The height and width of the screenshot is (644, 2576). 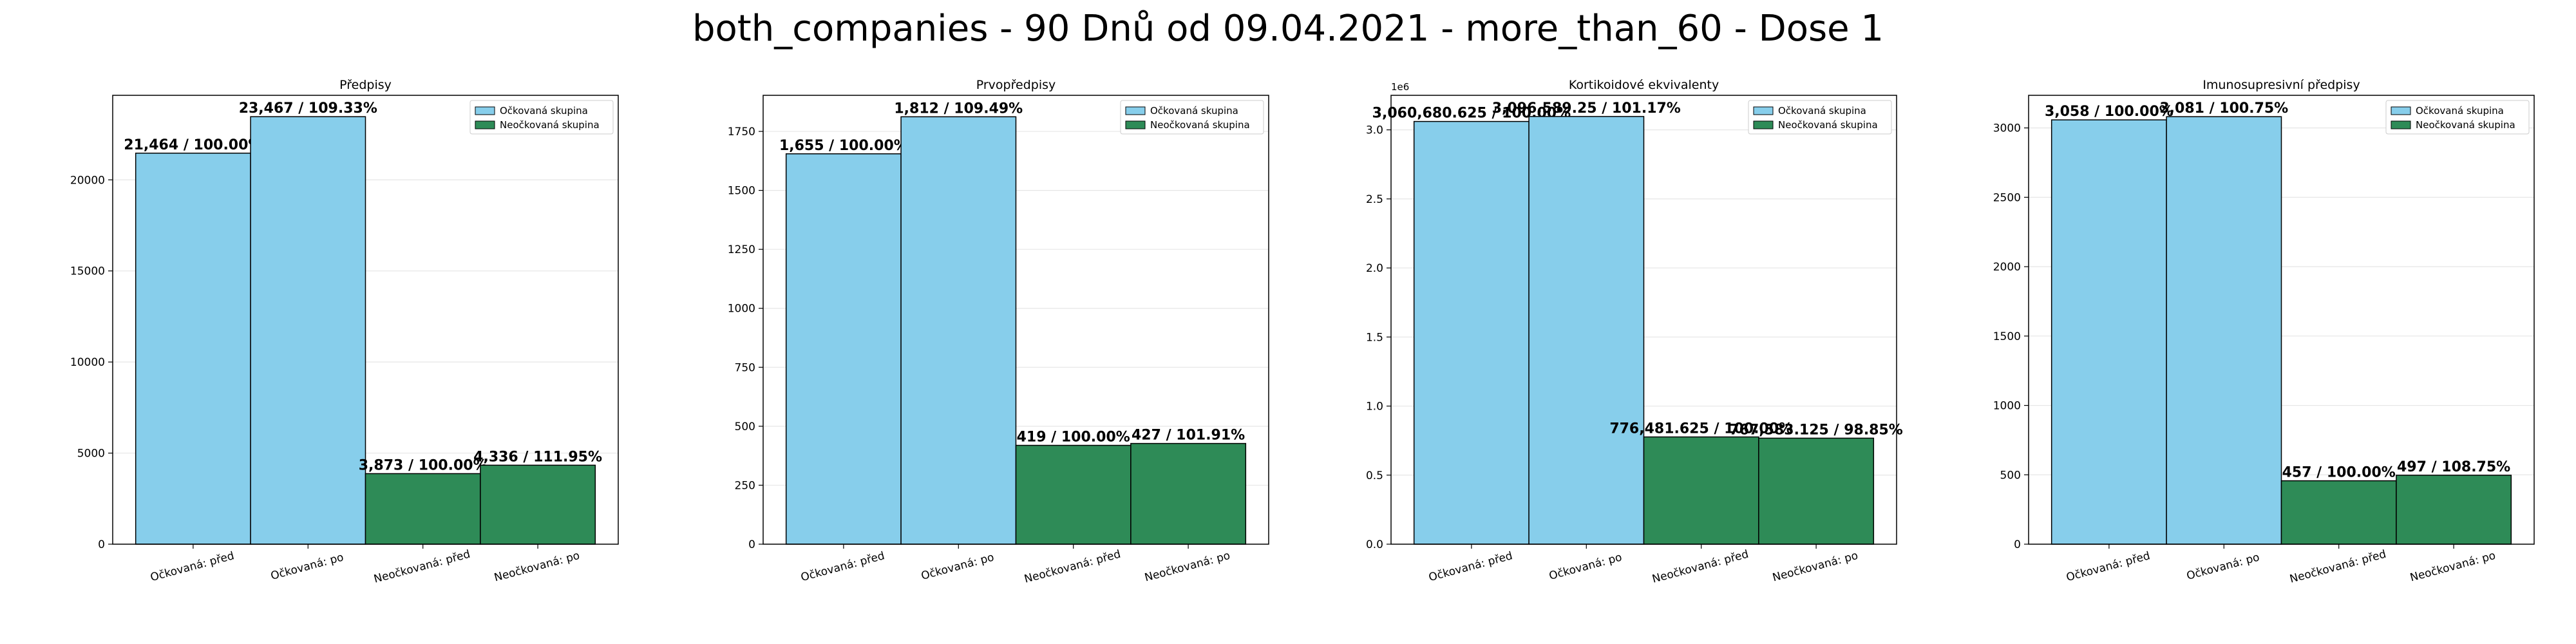 I want to click on data-label: 3,058 / 100.00%, so click(x=2109, y=112).